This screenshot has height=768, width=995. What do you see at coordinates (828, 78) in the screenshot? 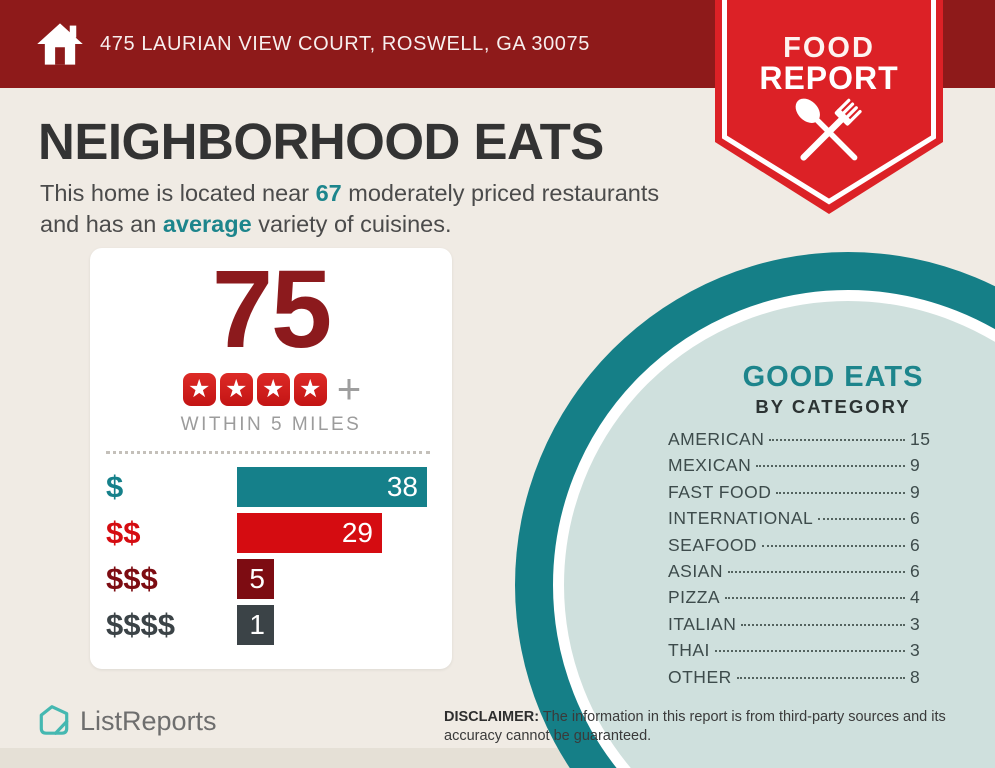
I see `ribbon-line2: REPORT` at bounding box center [828, 78].